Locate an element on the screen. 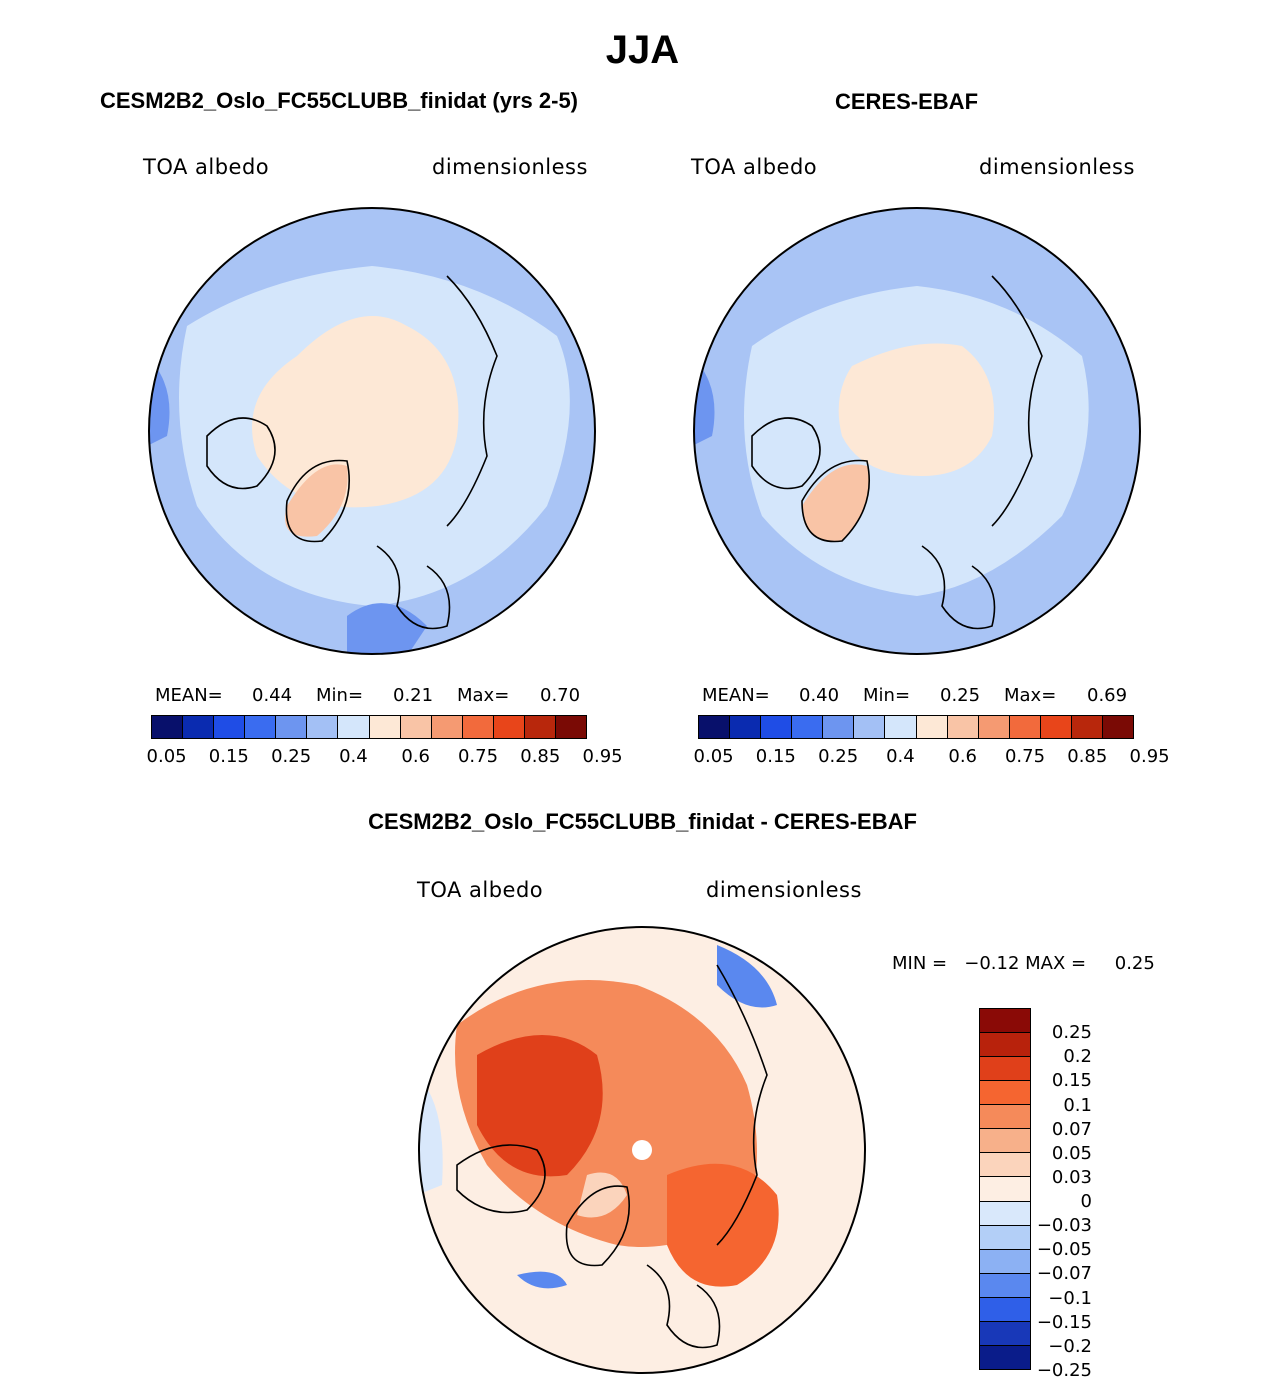 This screenshot has width=1285, height=1381. map2-coastline-siberia is located at coordinates (1017, 401).